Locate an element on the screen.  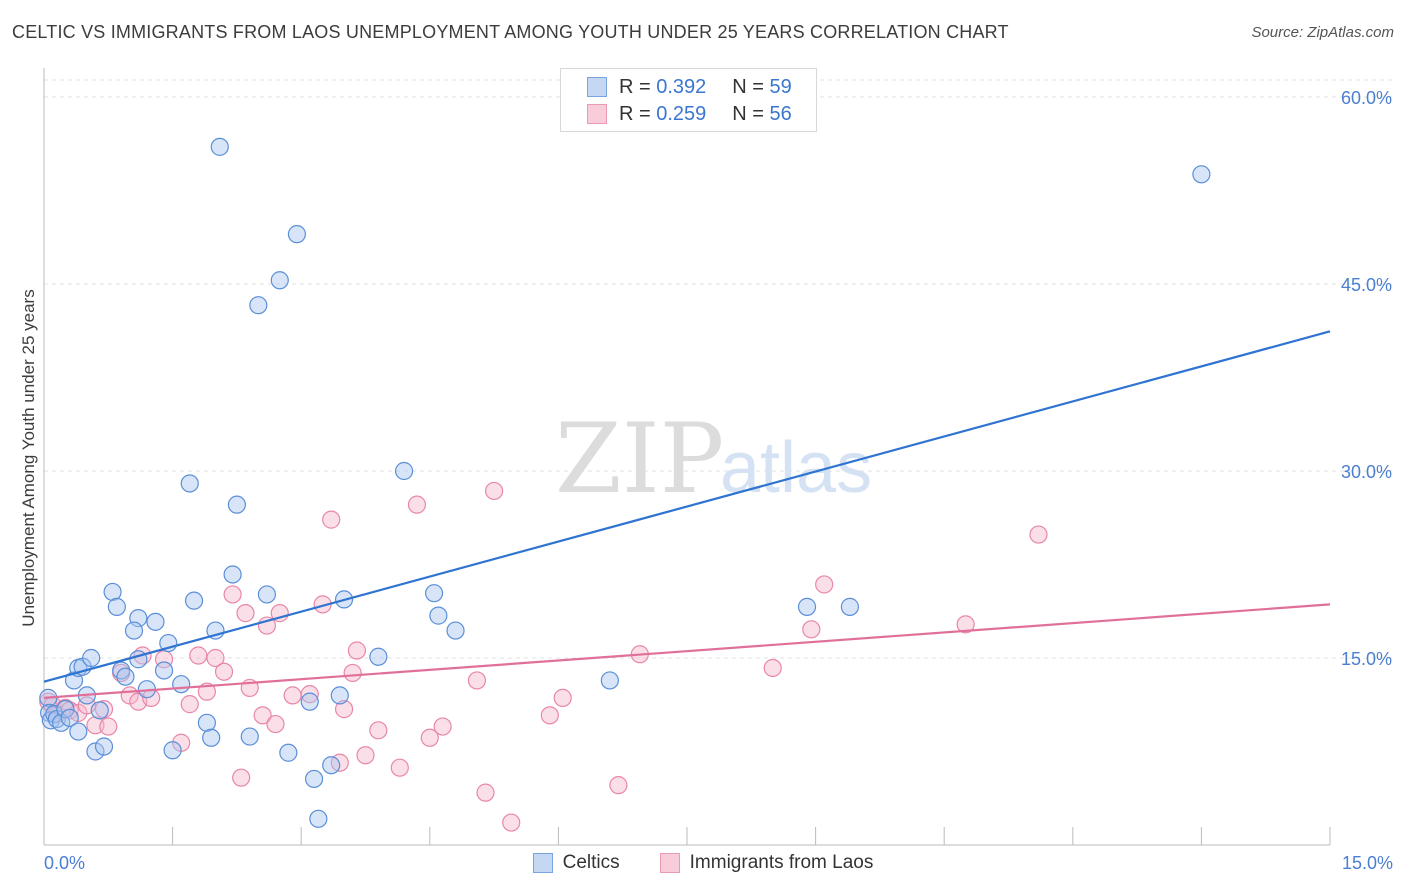
watermark-zip: ZIP is located at coordinates (639, 459).